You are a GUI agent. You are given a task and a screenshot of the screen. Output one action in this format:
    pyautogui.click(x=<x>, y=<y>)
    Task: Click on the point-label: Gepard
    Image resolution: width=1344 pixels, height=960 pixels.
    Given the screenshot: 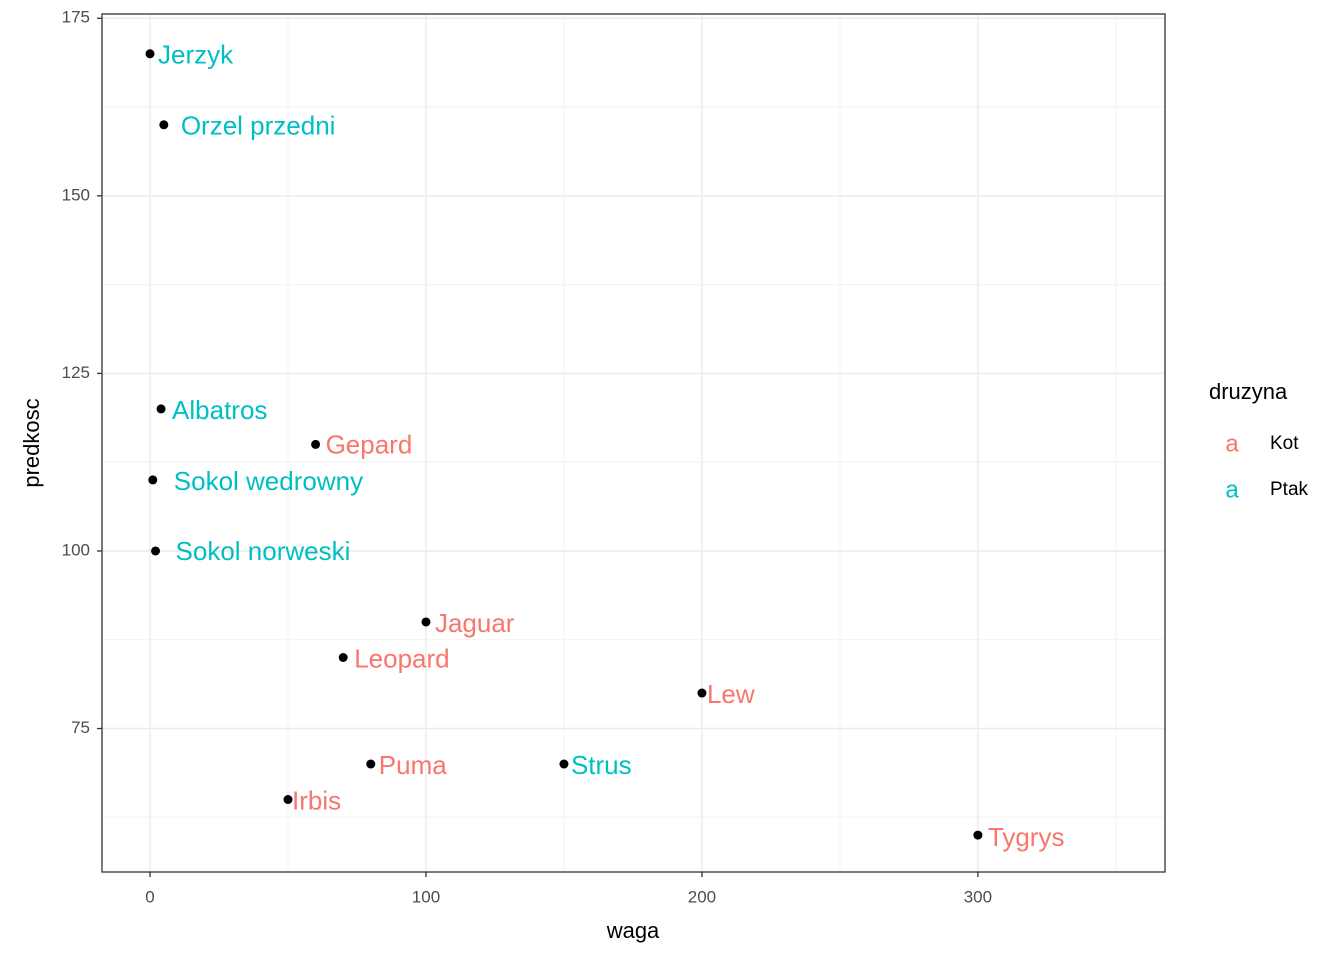 What is the action you would take?
    pyautogui.click(x=369, y=444)
    